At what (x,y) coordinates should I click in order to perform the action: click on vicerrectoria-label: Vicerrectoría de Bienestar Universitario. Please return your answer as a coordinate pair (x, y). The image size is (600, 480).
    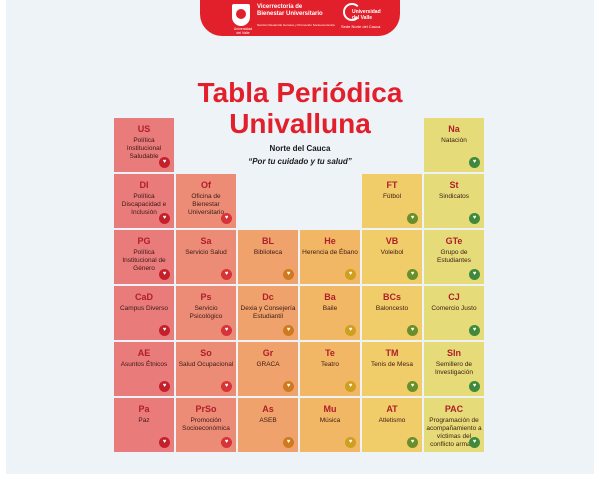
    Looking at the image, I should click on (297, 11).